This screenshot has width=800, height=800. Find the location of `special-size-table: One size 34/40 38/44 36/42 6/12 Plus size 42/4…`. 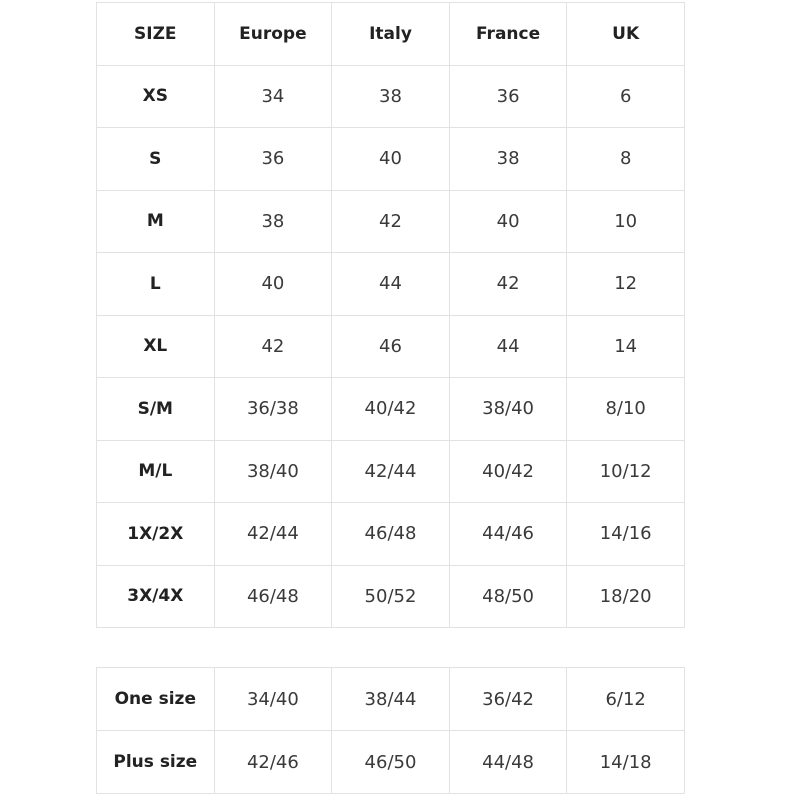

special-size-table: One size 34/40 38/44 36/42 6/12 Plus size 42/4… is located at coordinates (390, 730).